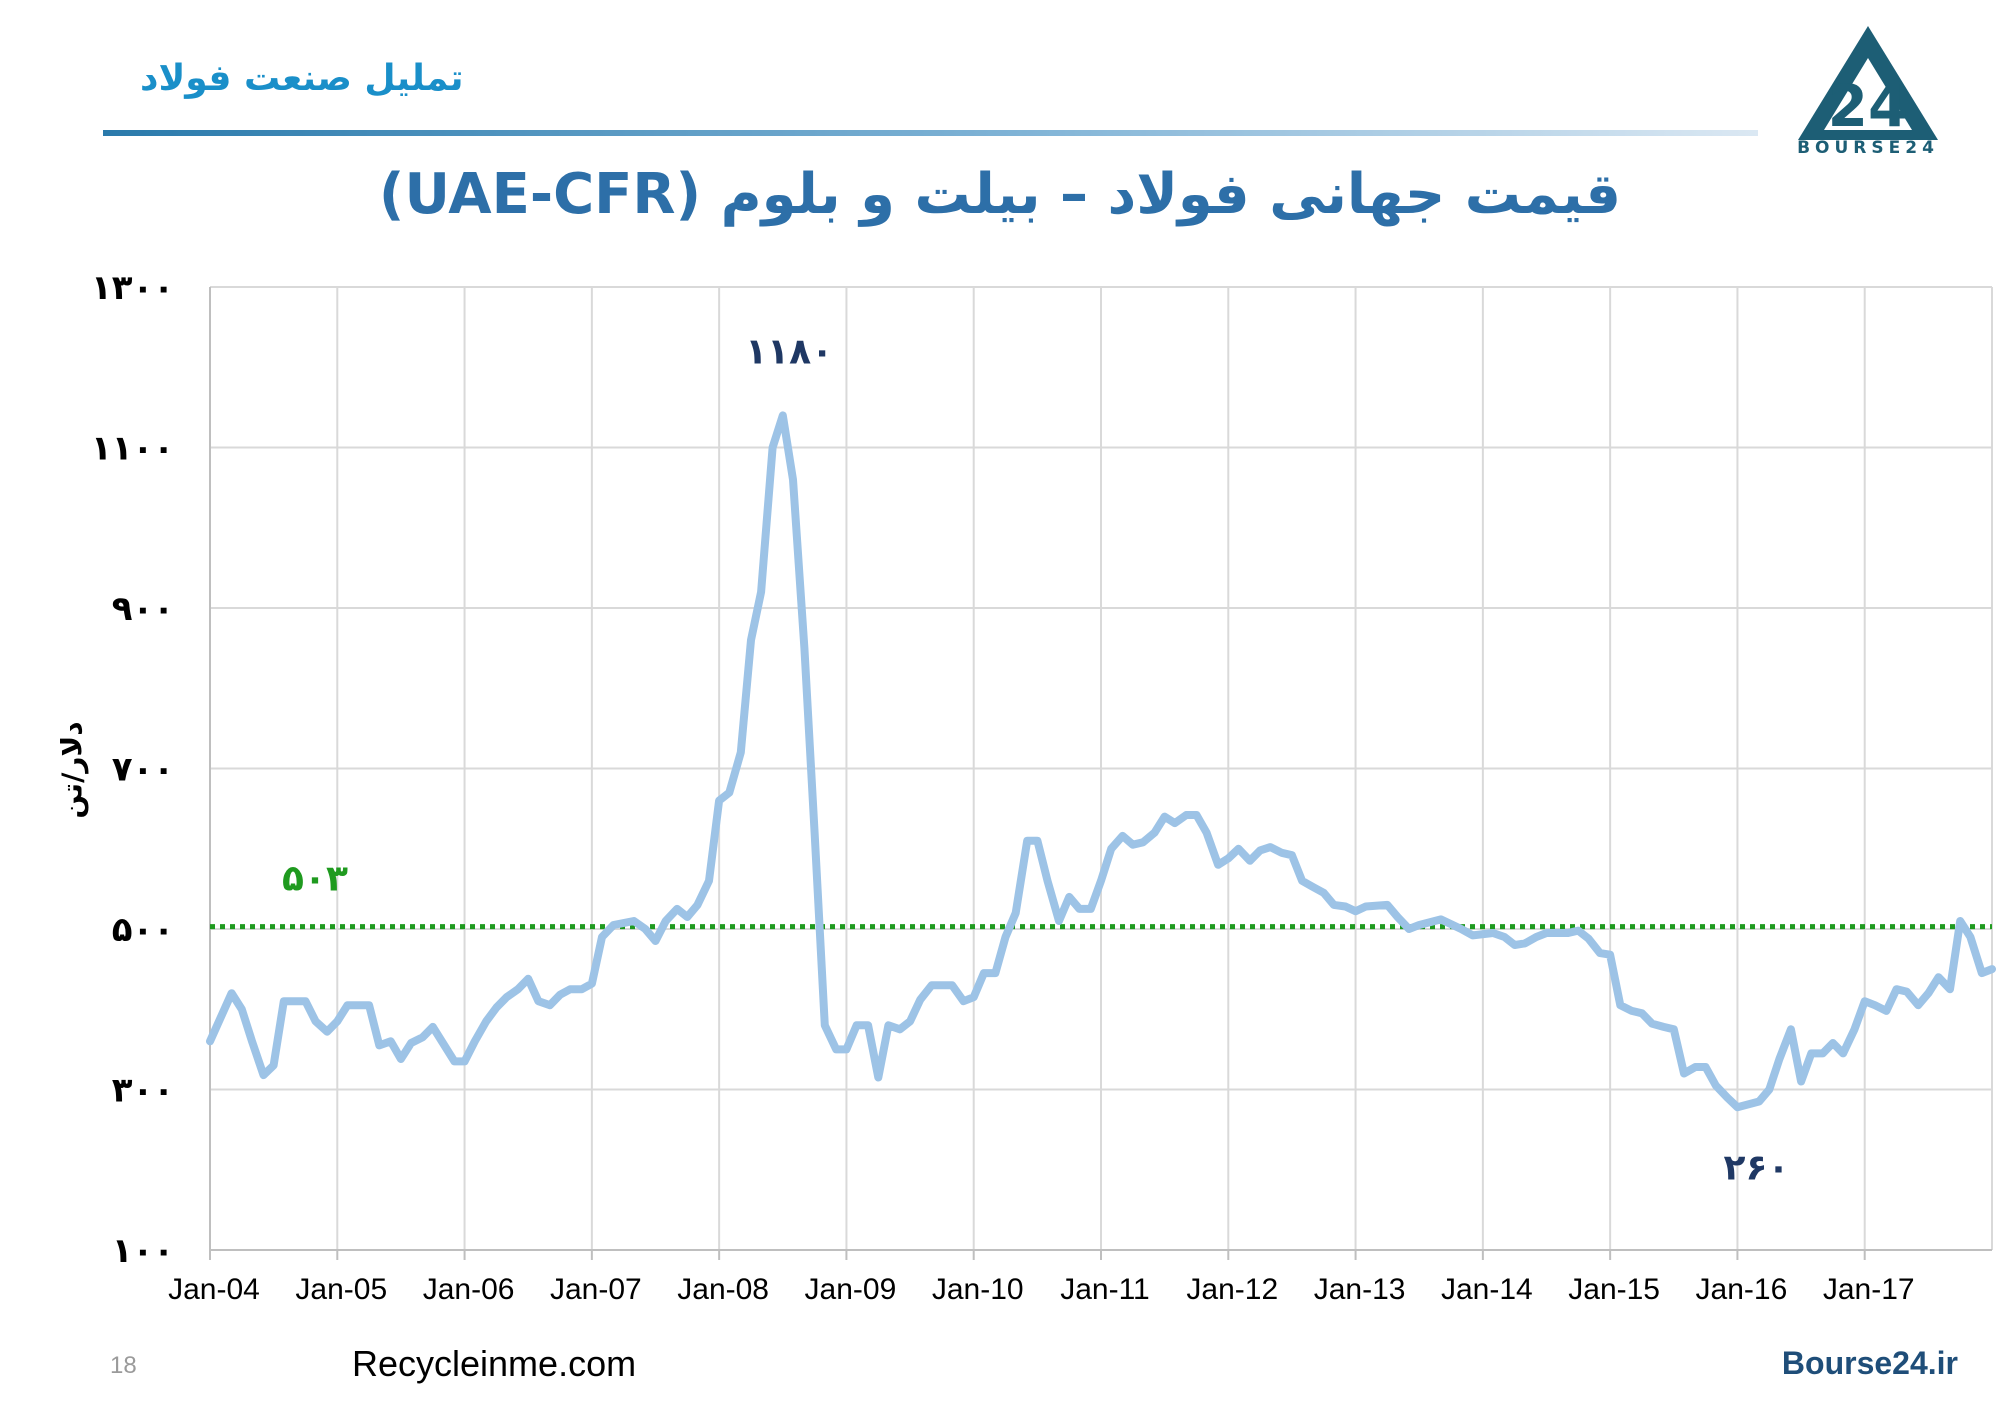  What do you see at coordinates (1000, 194) in the screenshot?
I see `chart-title: قیمت جهانی فولاد – بیلت و بلوم (UAE-CFR)` at bounding box center [1000, 194].